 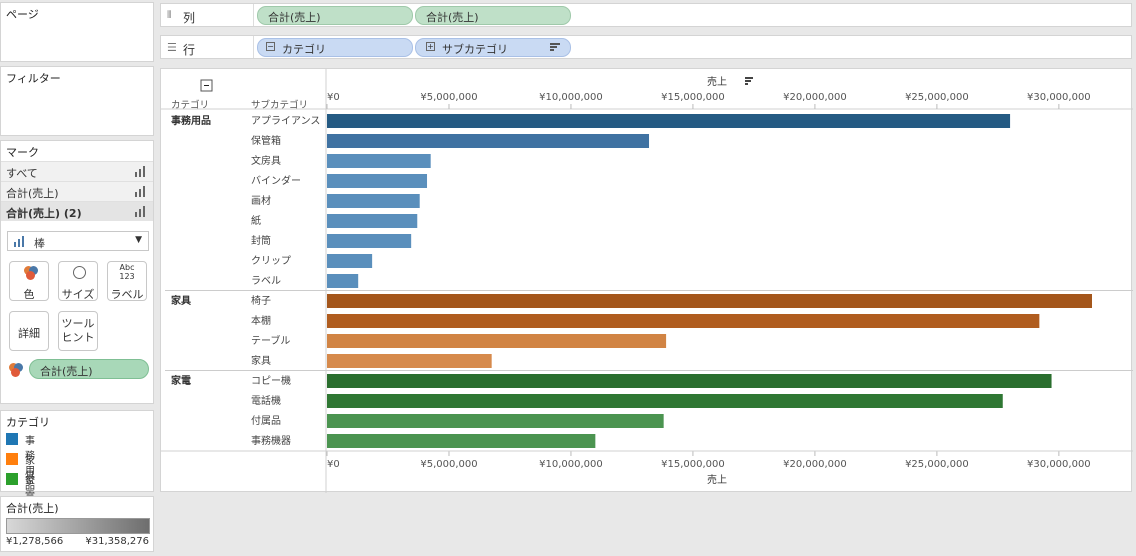 I want to click on subcategory-label: 封筒, so click(x=261, y=240).